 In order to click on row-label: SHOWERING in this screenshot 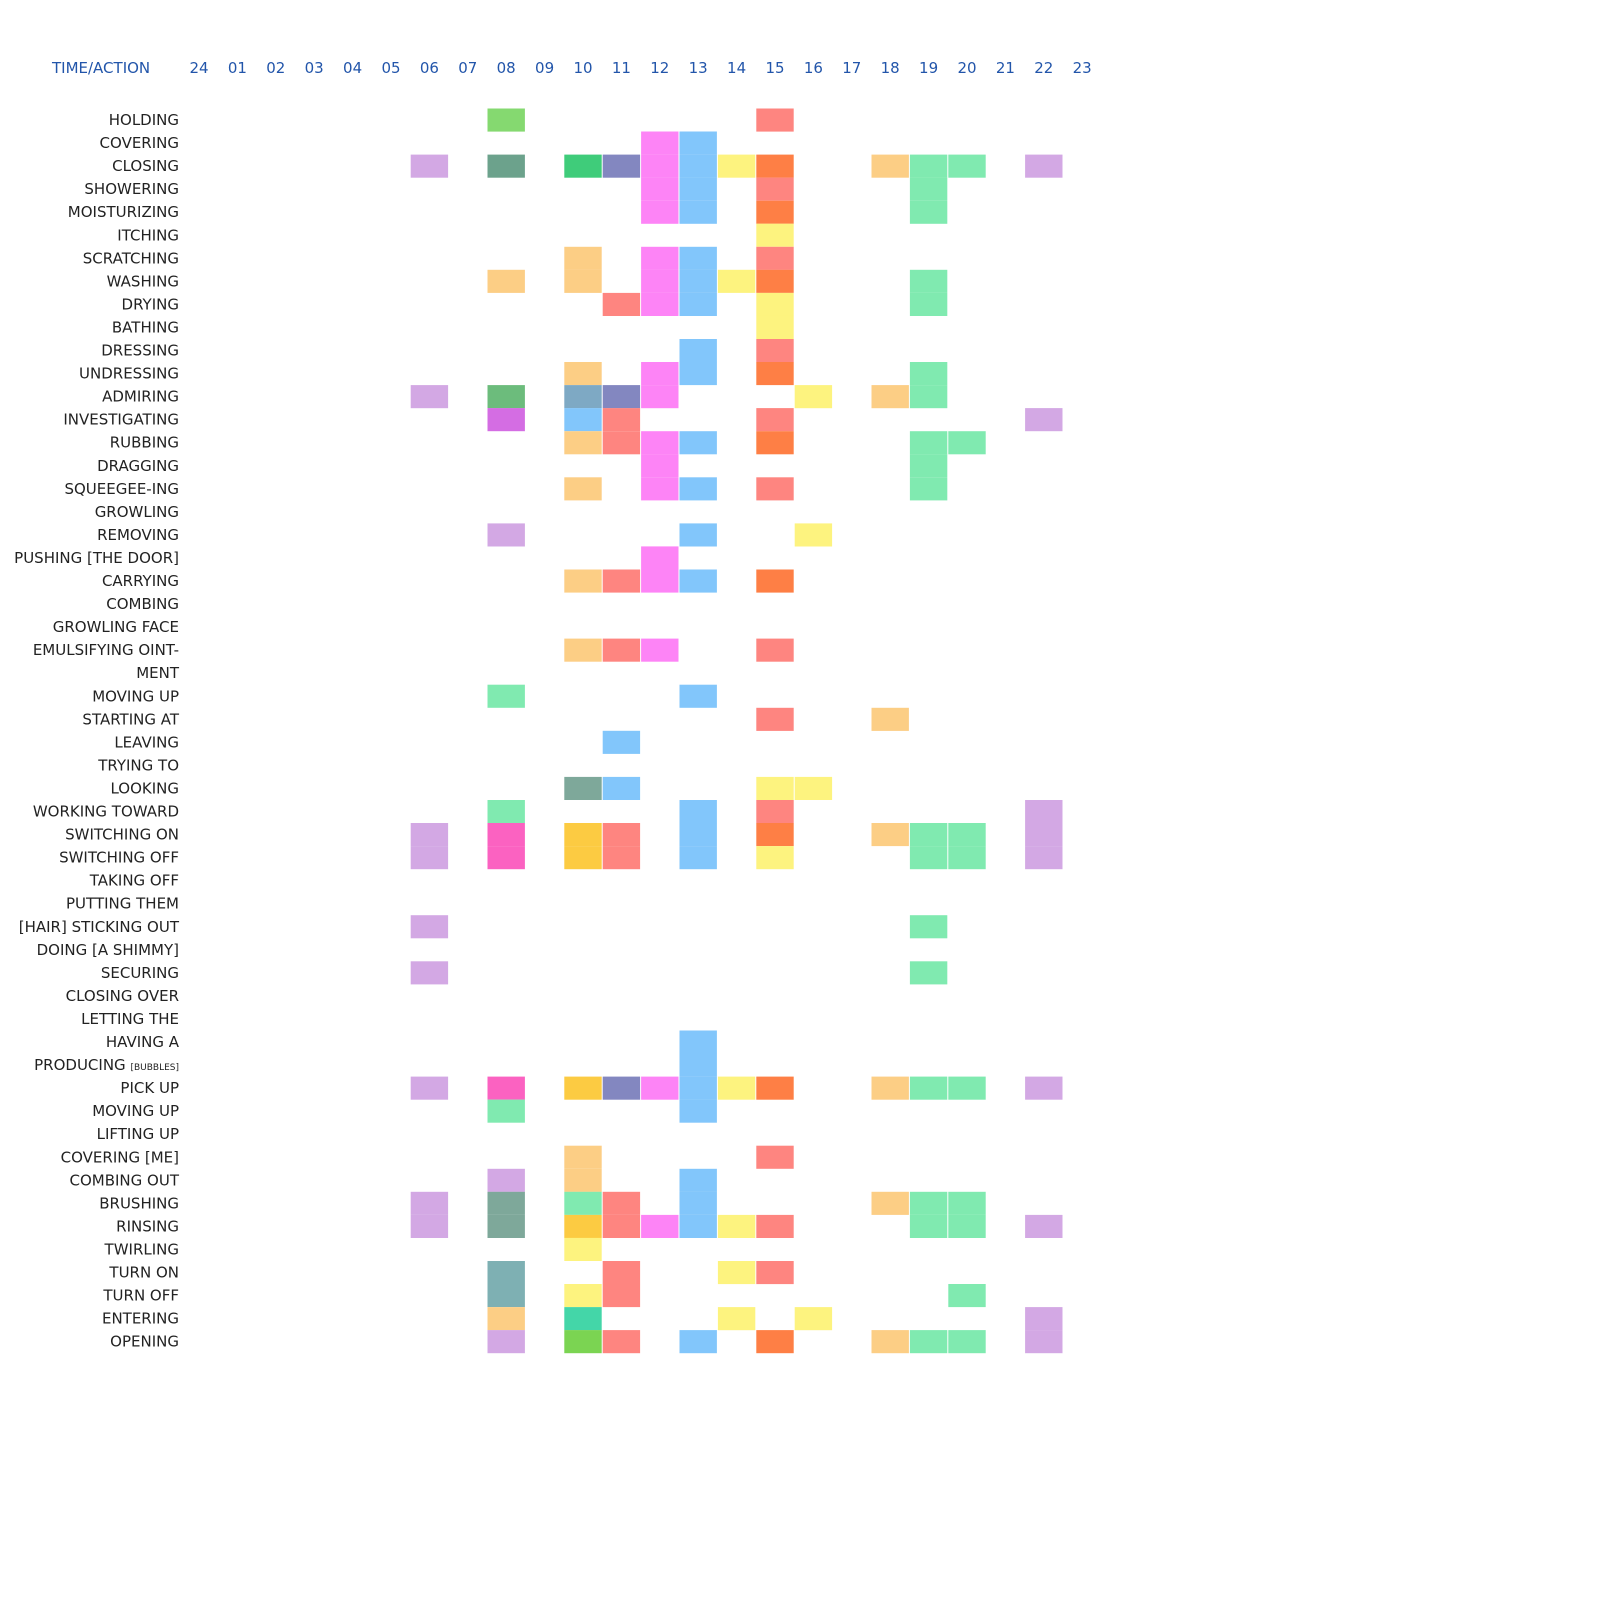, I will do `click(131, 189)`.